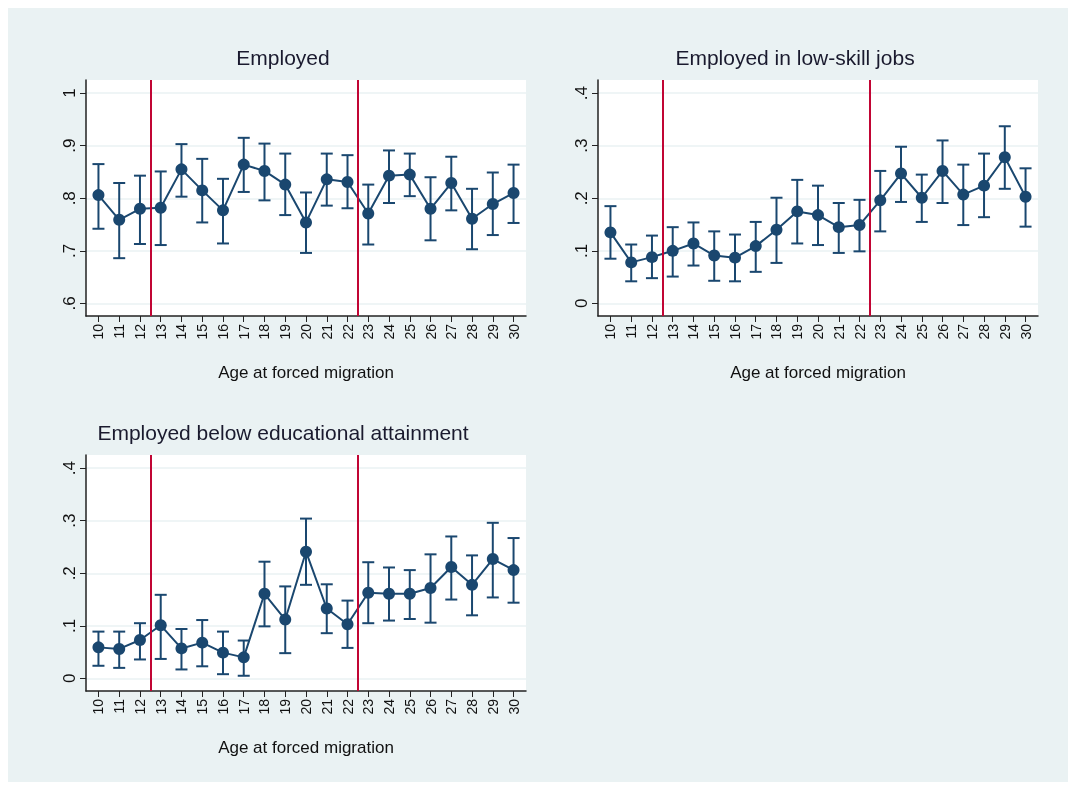 The width and height of the screenshot is (1076, 789). What do you see at coordinates (368, 706) in the screenshot?
I see `x-tick-label: 23` at bounding box center [368, 706].